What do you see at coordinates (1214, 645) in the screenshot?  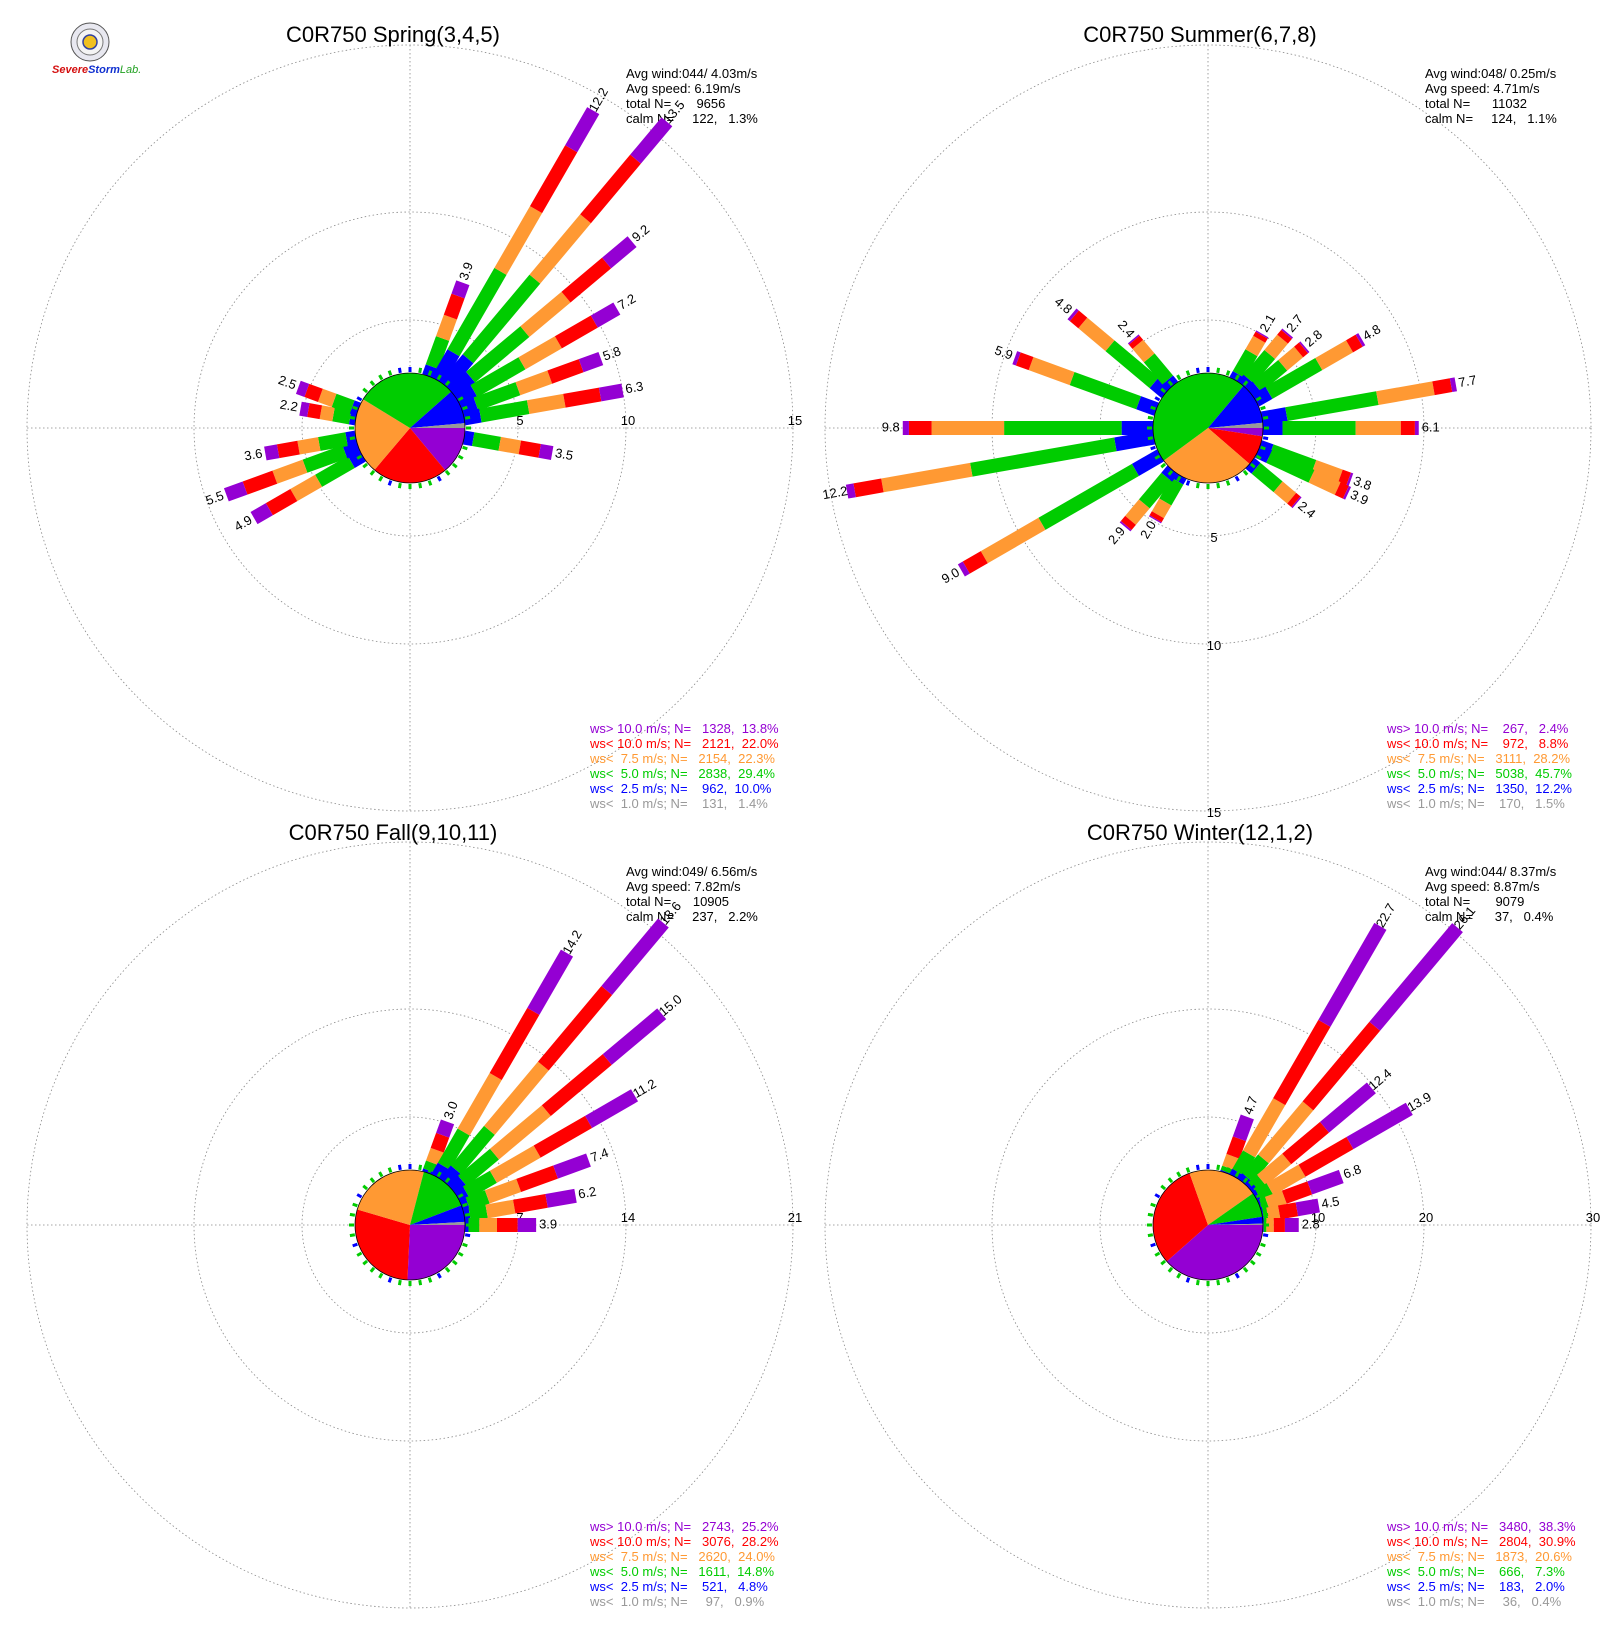 I see `ring-label: 10` at bounding box center [1214, 645].